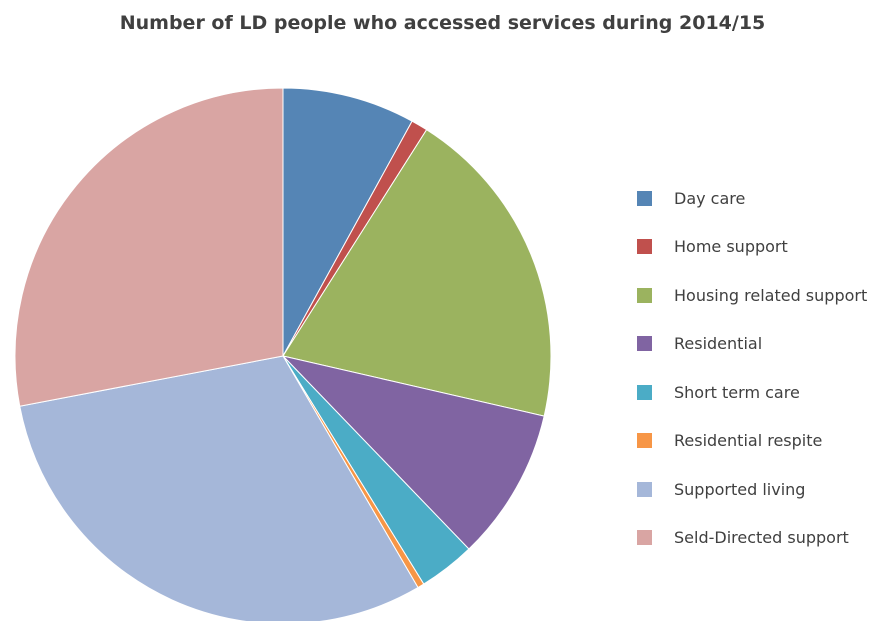 The image size is (885, 621). Describe the element at coordinates (759, 198) in the screenshot. I see `legend-item: Day care` at that location.